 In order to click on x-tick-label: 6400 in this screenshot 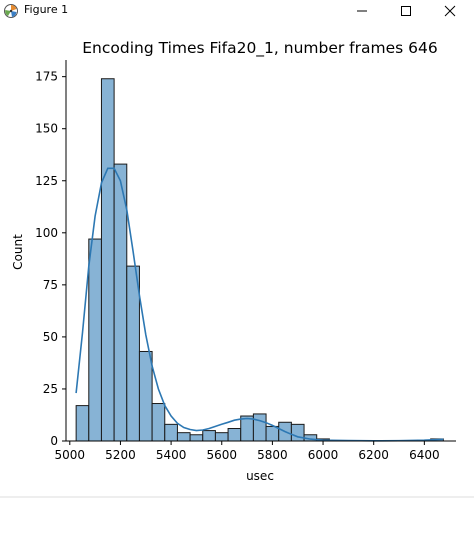, I will do `click(424, 455)`.